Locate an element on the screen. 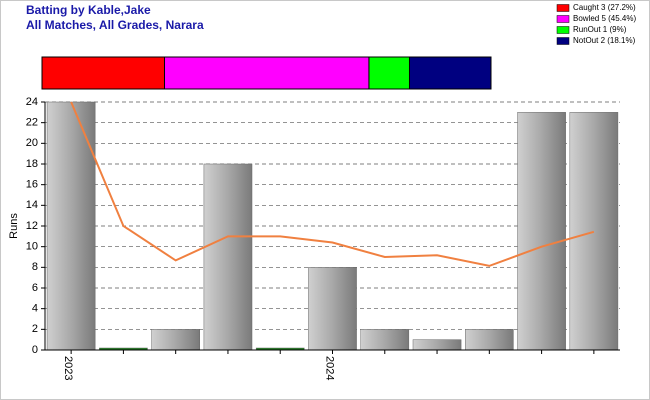 This screenshot has height=400, width=650. chart-title: Batting by Kable,Jake is located at coordinates (88, 10).